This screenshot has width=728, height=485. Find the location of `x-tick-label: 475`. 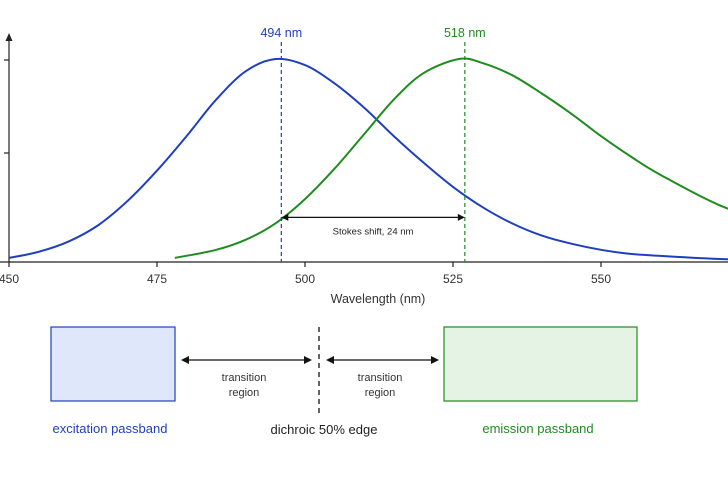

x-tick-label: 475 is located at coordinates (157, 279).